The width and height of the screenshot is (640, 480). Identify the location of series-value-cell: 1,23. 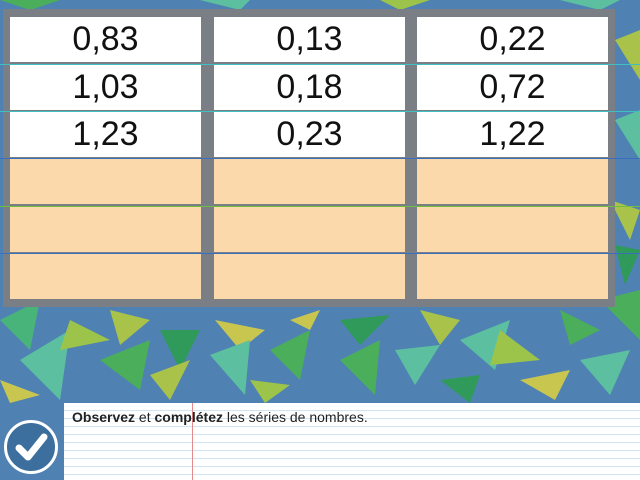
(105, 134).